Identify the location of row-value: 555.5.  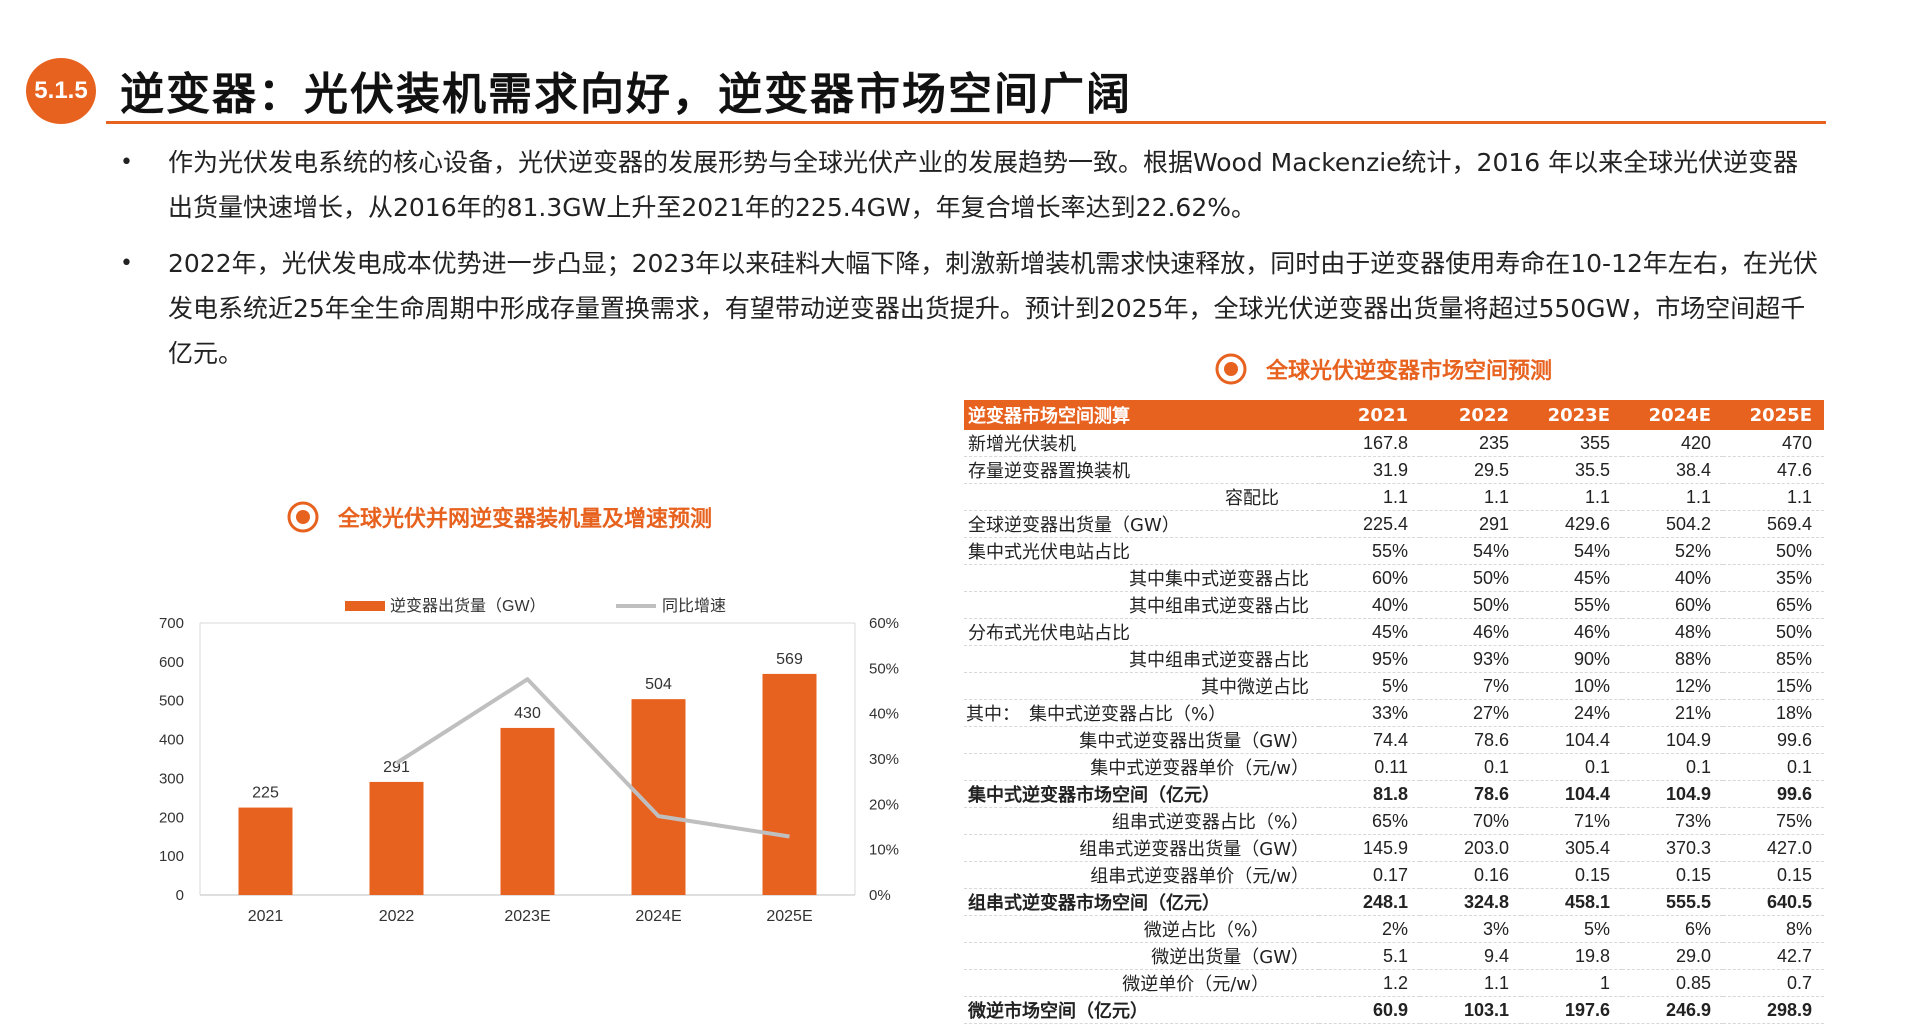
(1672, 902).